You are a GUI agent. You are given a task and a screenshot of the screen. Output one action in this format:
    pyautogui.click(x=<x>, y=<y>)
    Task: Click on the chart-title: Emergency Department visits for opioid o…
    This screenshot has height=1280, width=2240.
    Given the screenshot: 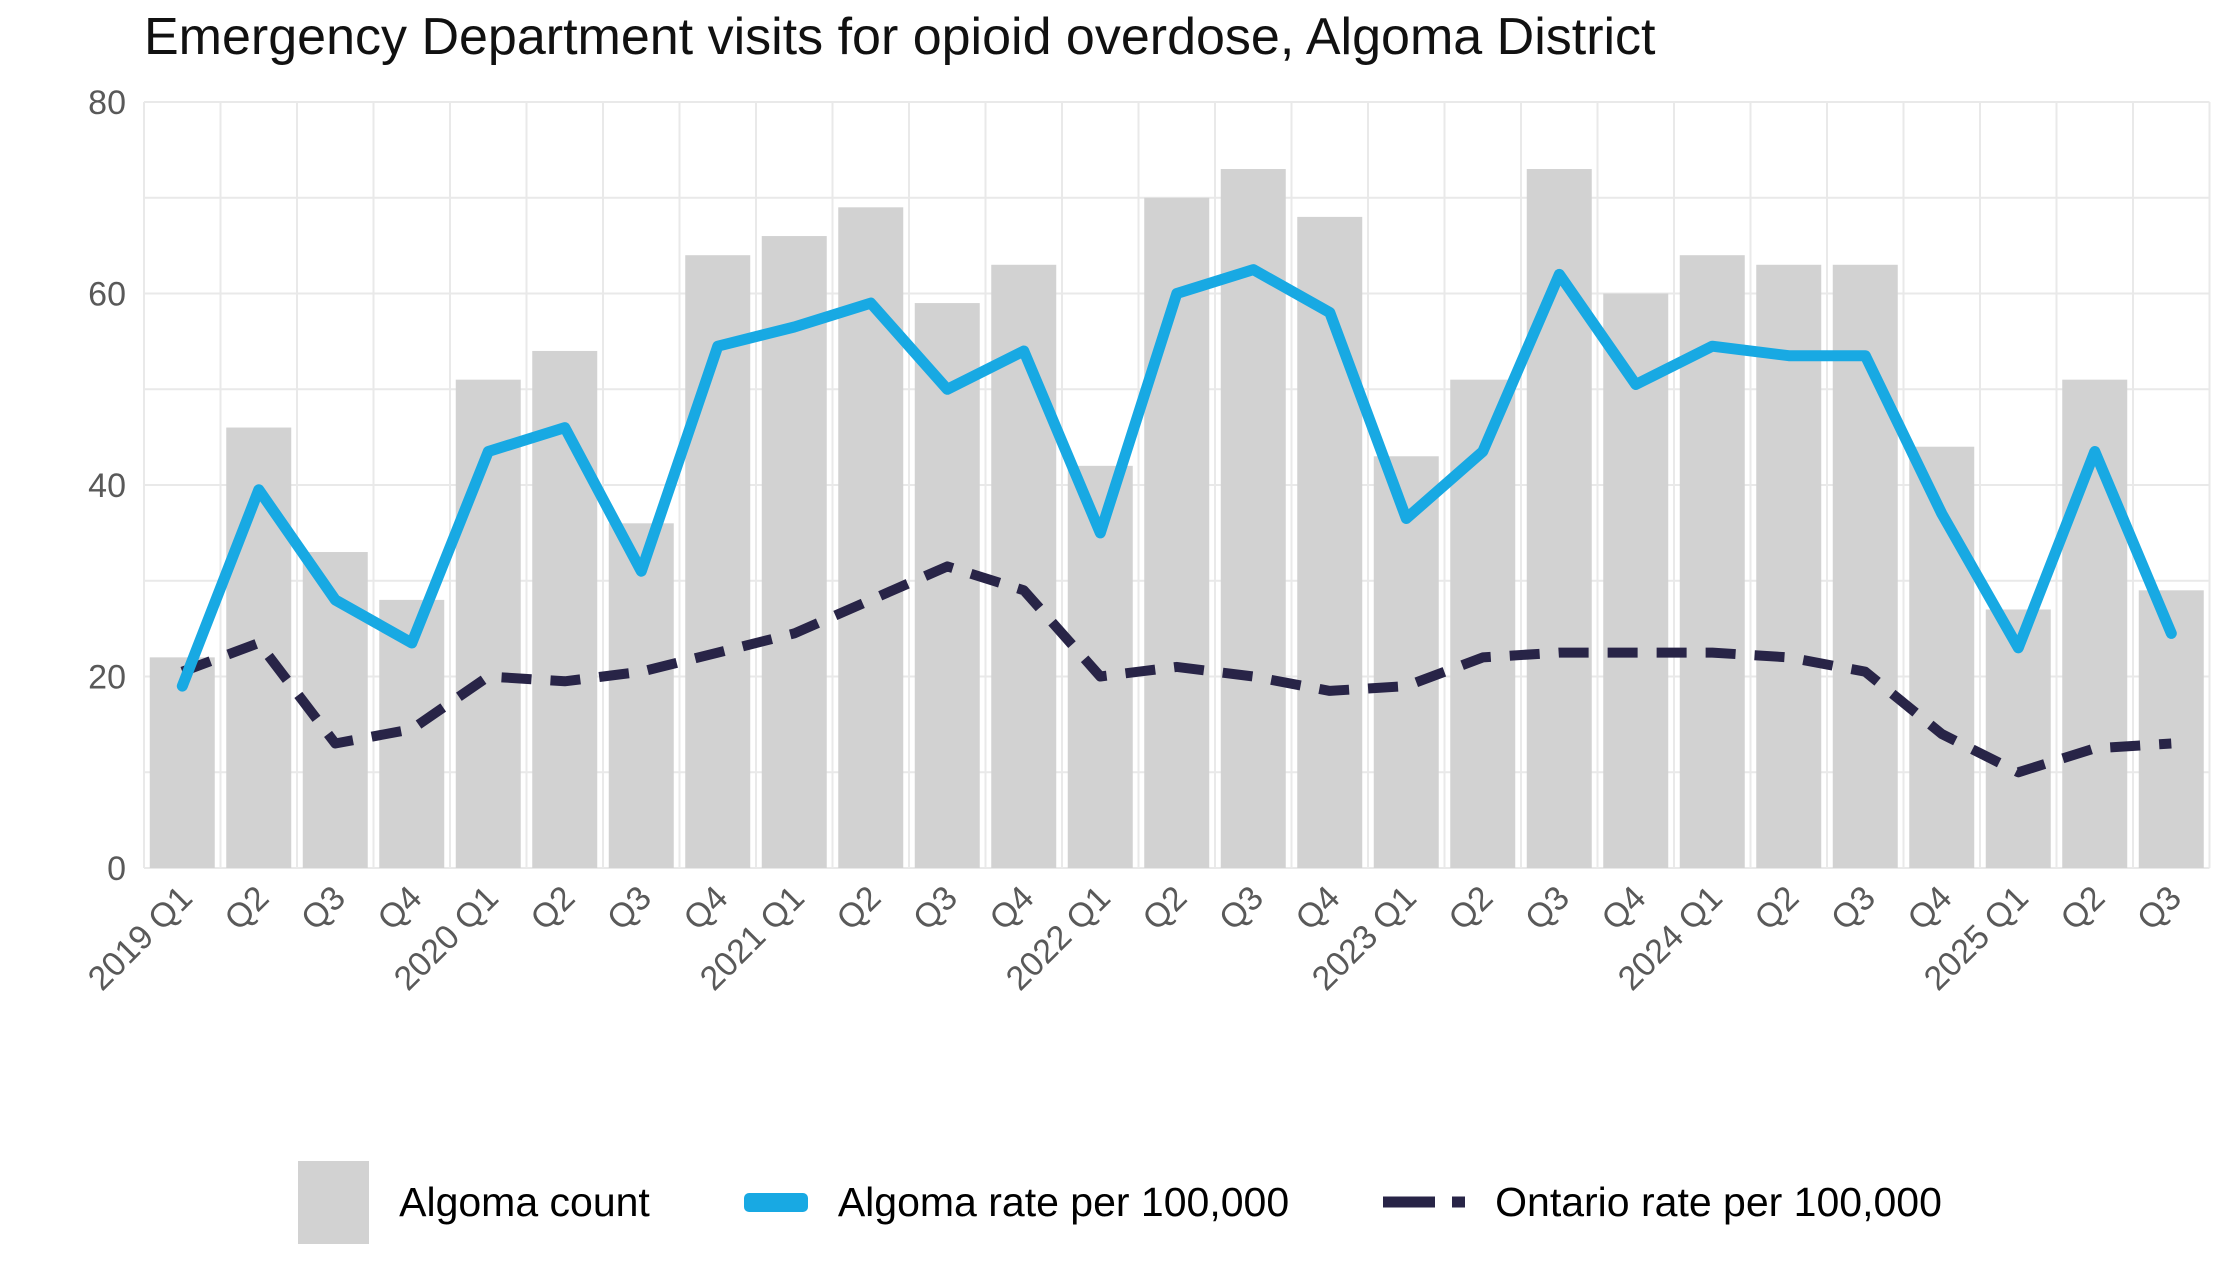 What is the action you would take?
    pyautogui.click(x=900, y=37)
    